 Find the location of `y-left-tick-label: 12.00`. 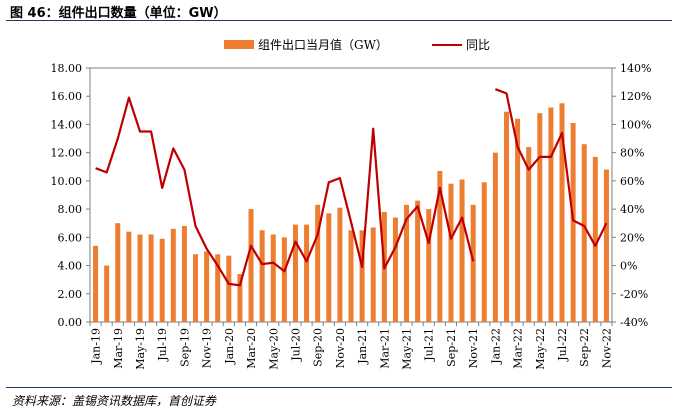

y-left-tick-label: 12.00 is located at coordinates (67, 153).